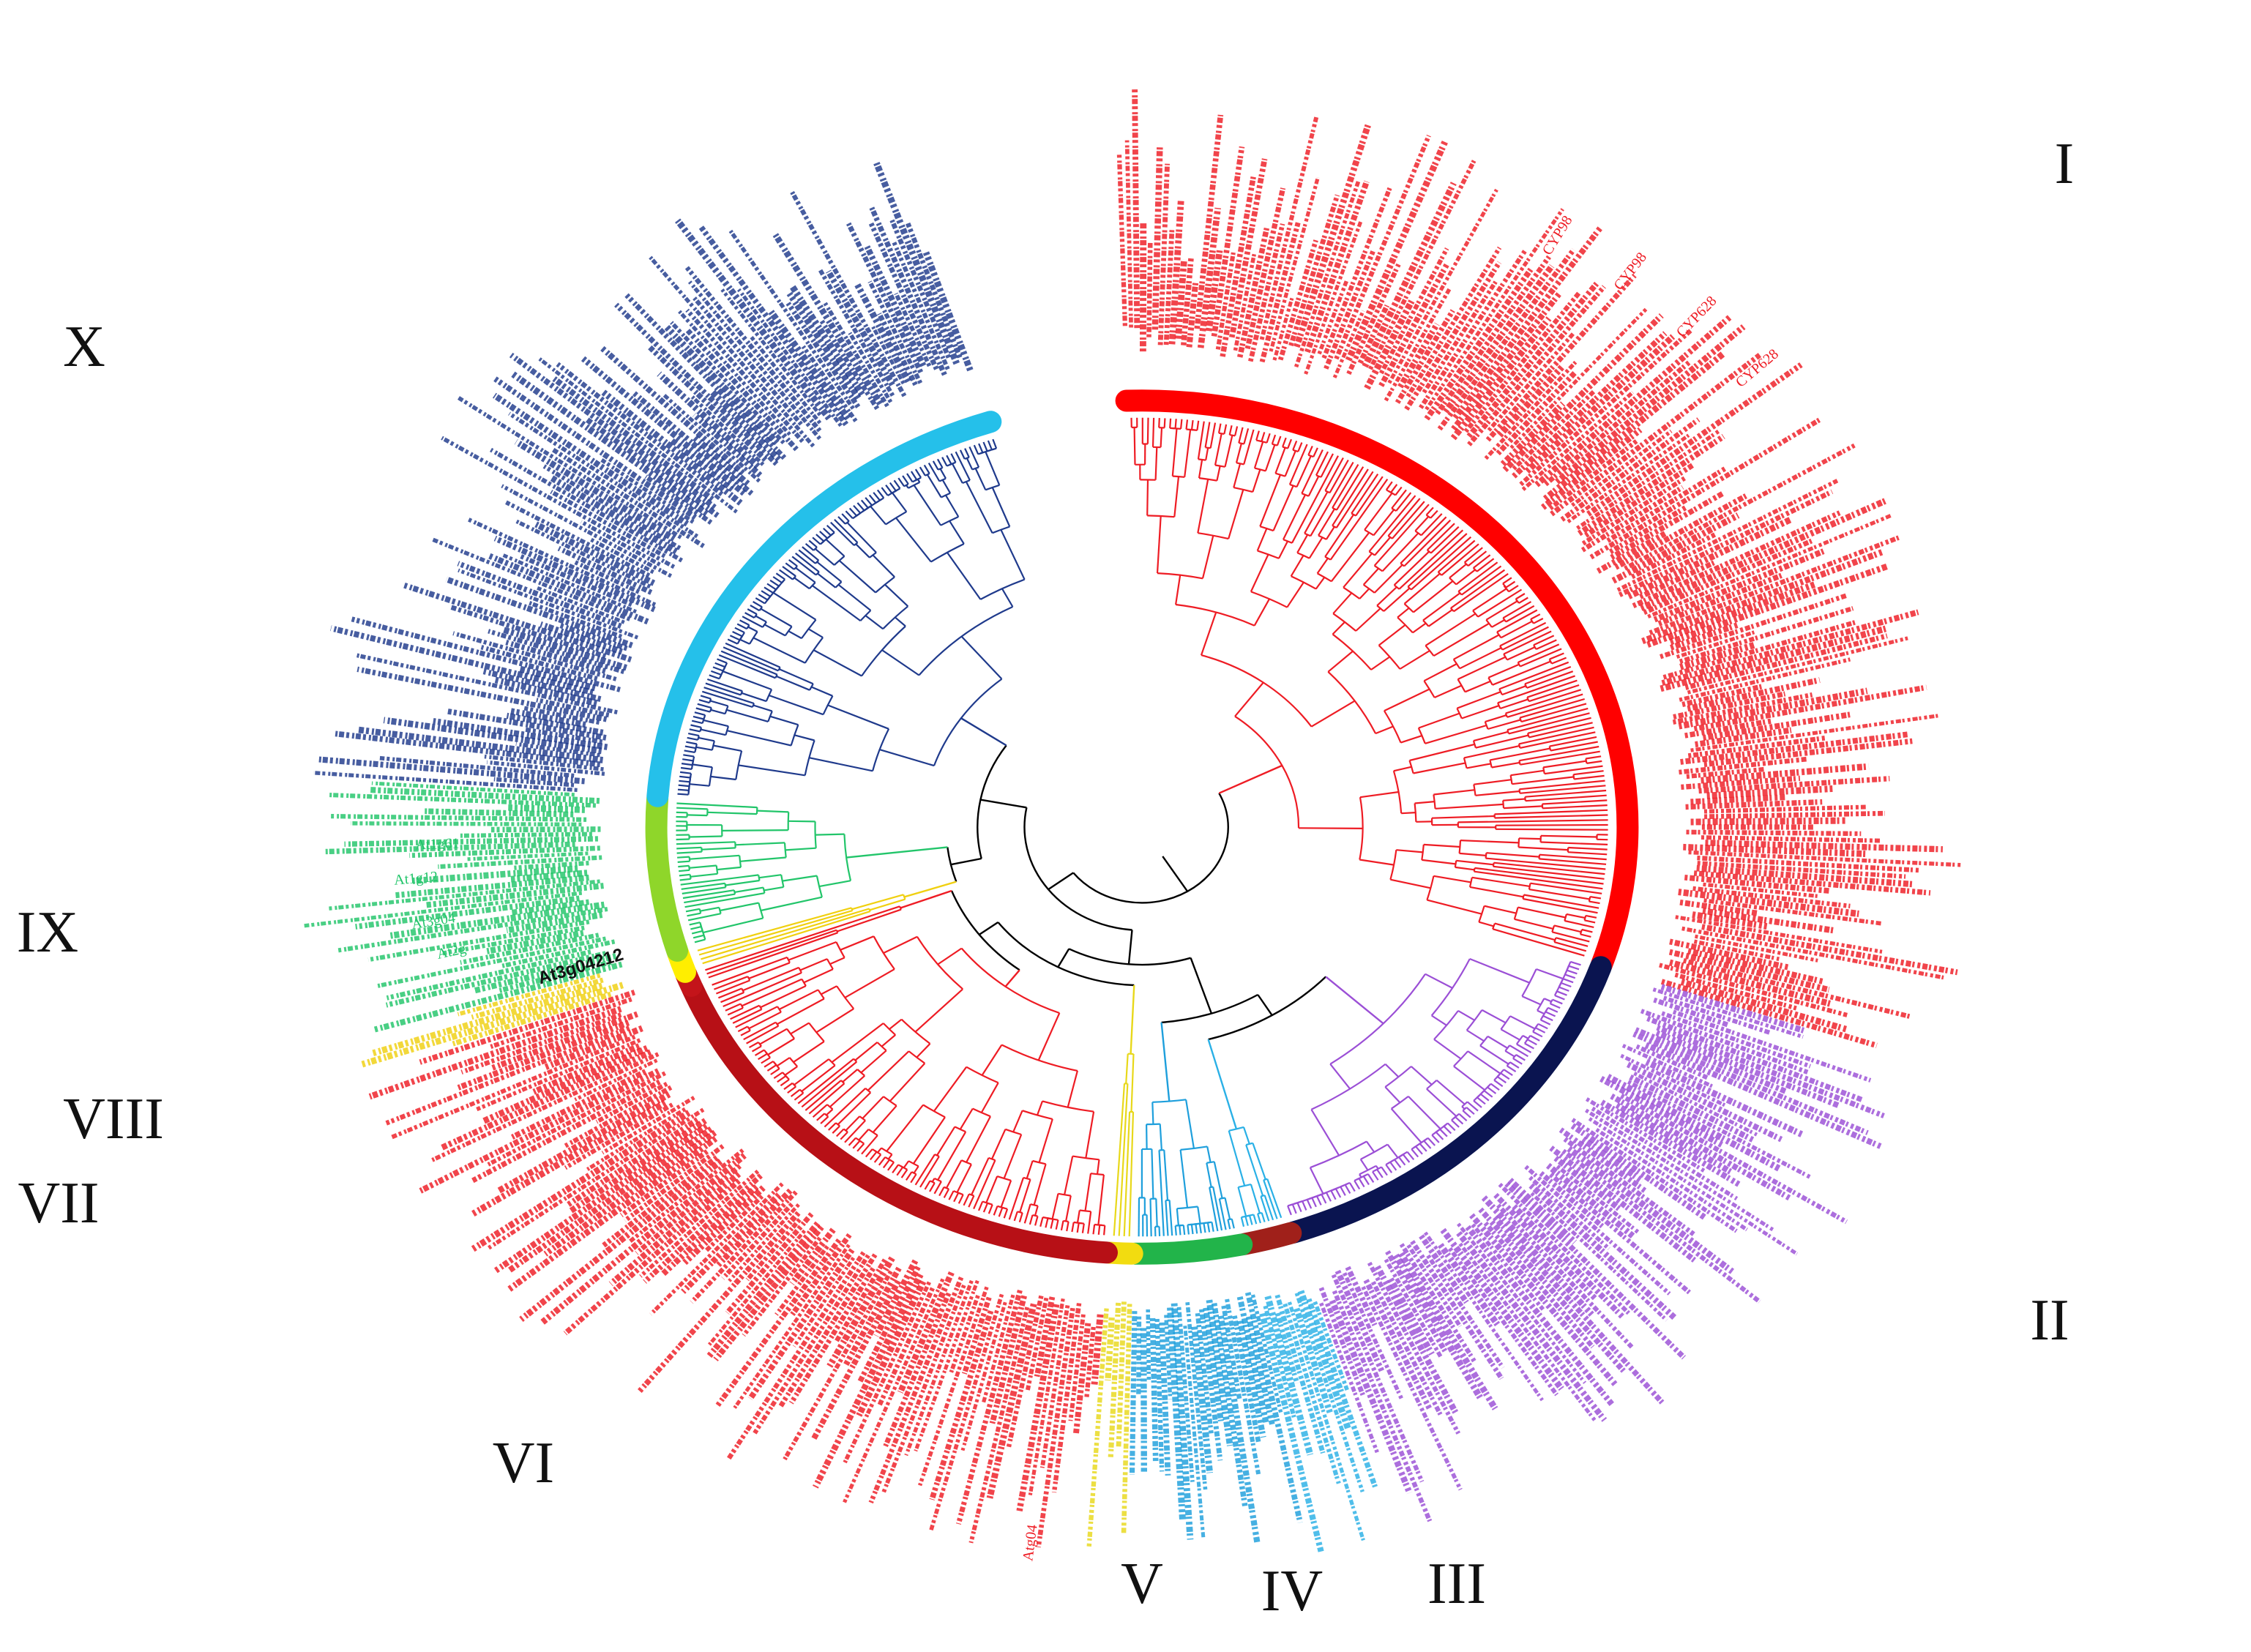 The width and height of the screenshot is (2251, 1652). Describe the element at coordinates (463, 907) in the screenshot. I see `clade-IX-leaf-labels` at that location.